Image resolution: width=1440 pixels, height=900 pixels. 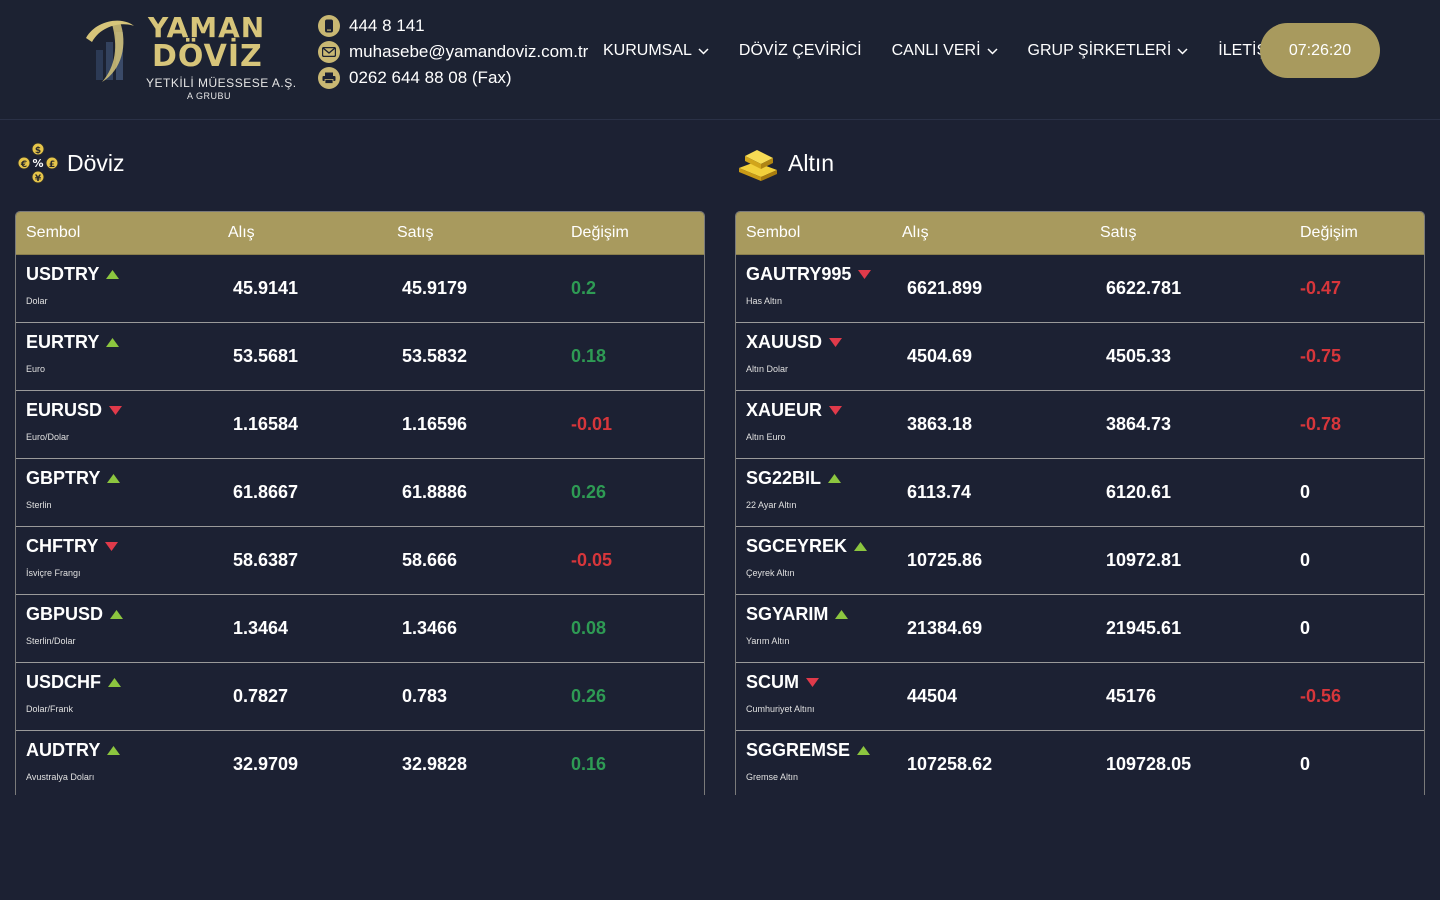 What do you see at coordinates (430, 628) in the screenshot?
I see `row-sell: 1.3466` at bounding box center [430, 628].